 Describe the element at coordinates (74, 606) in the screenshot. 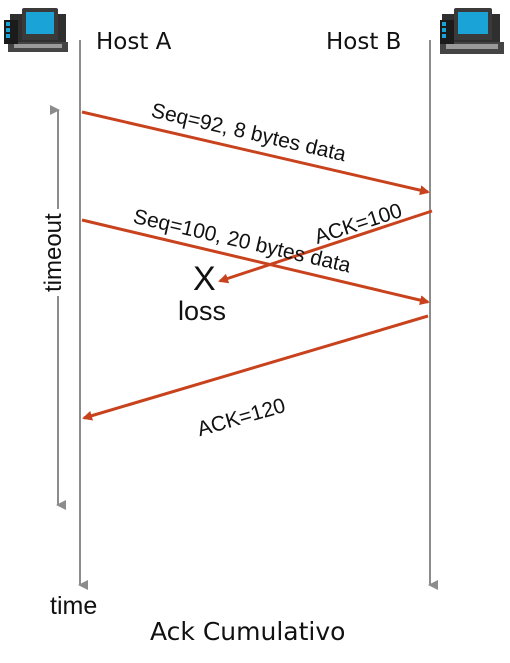

I see `time-axis-label: time` at that location.